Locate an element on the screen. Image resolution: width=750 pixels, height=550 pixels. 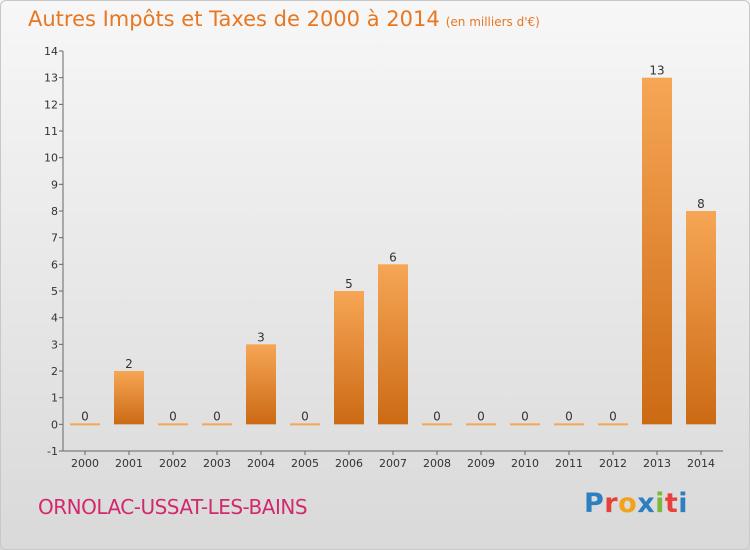
commune-name: ORNOLAC-USSAT-LES-BAINS is located at coordinates (173, 507).